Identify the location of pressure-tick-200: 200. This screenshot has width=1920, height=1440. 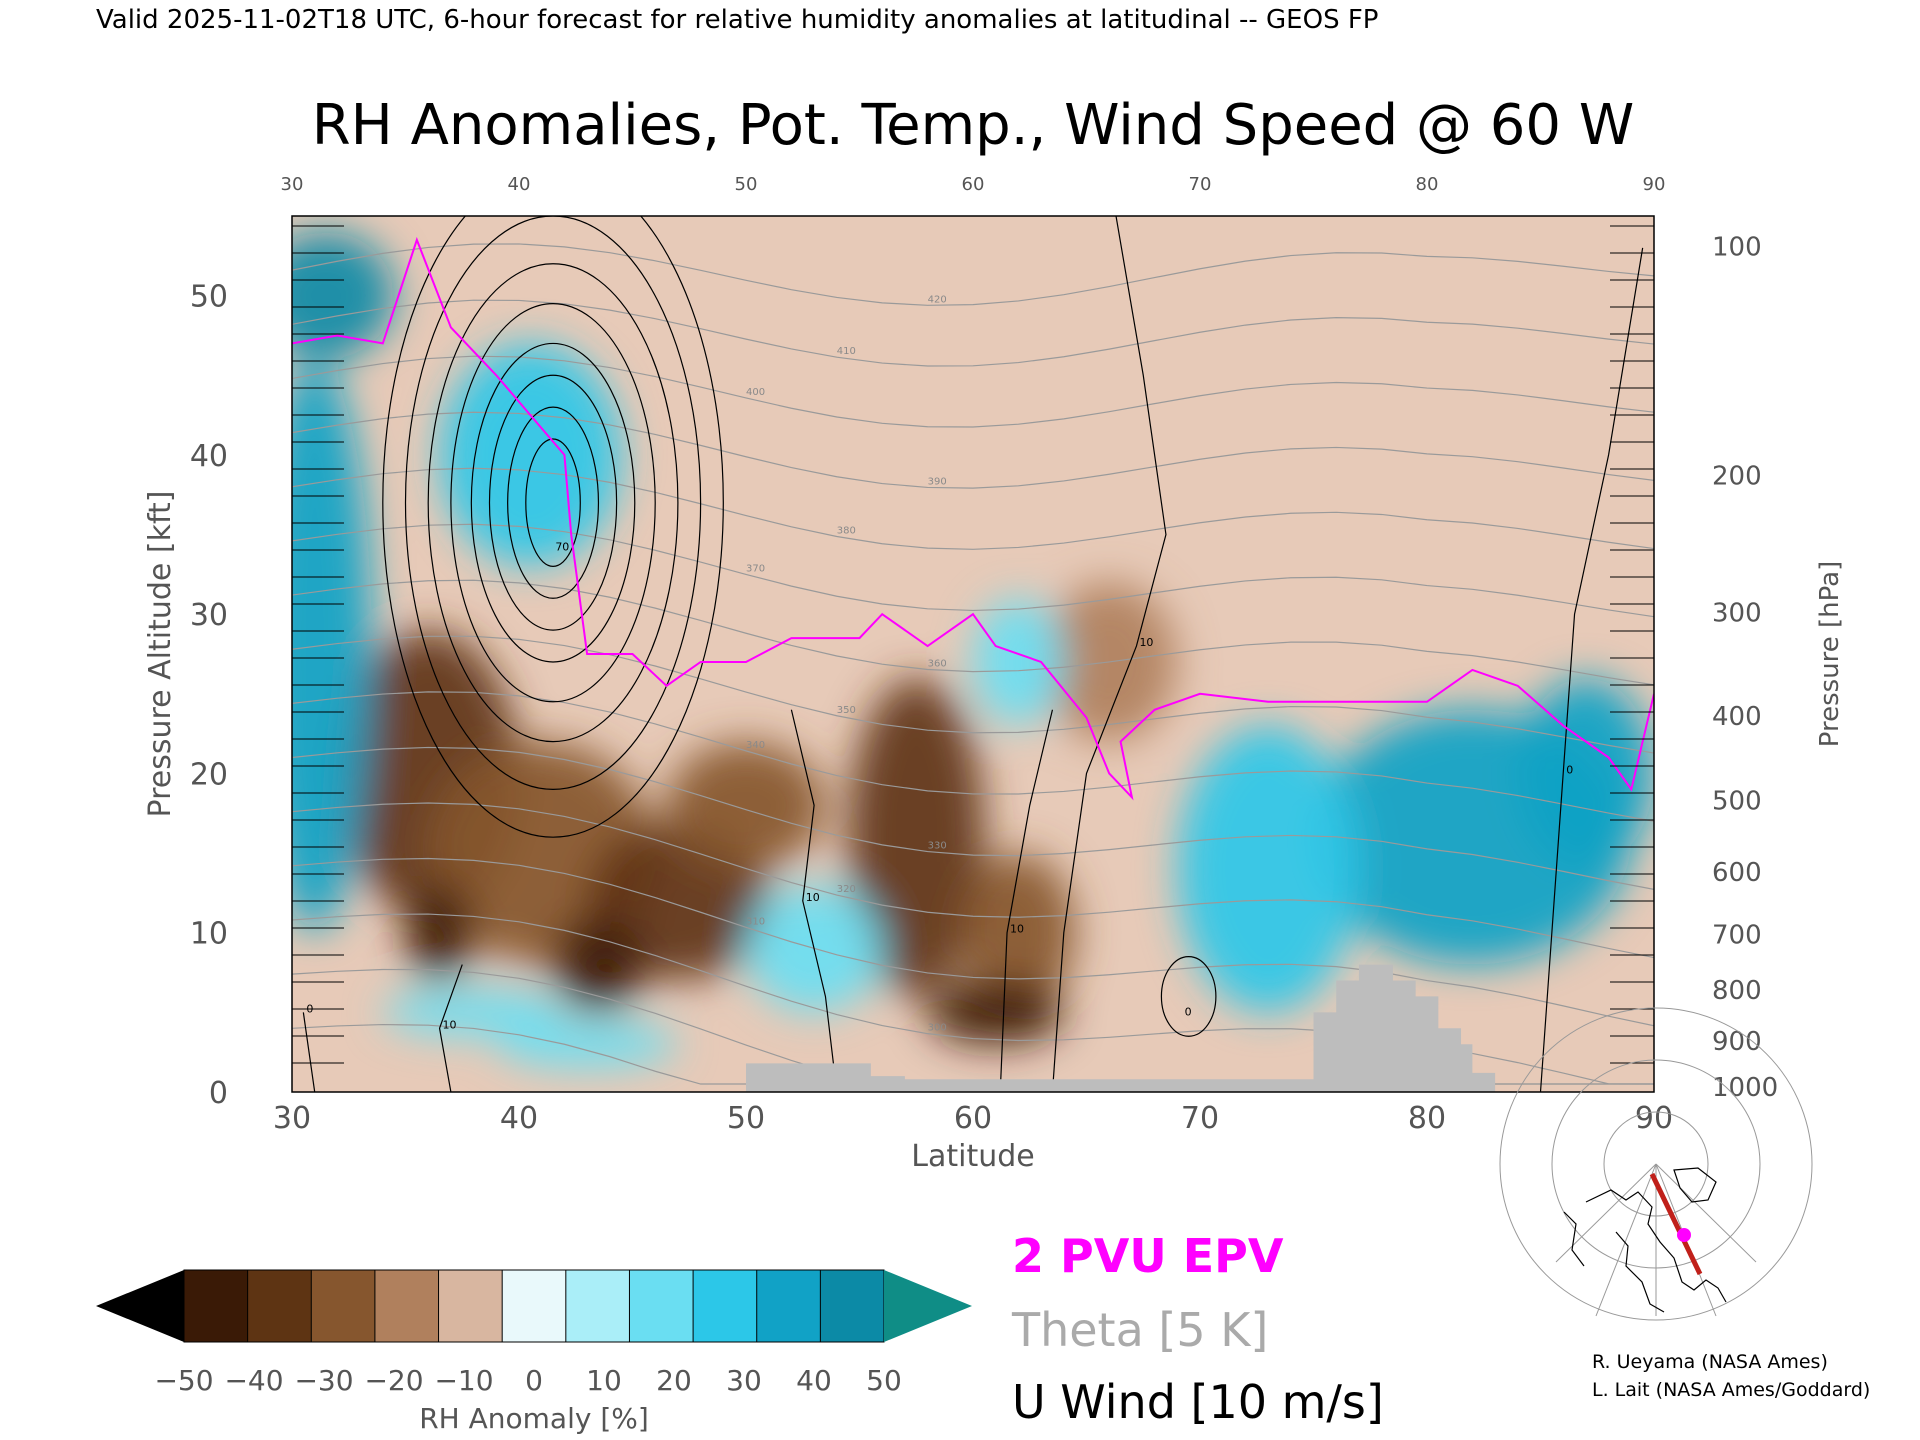
(1737, 477).